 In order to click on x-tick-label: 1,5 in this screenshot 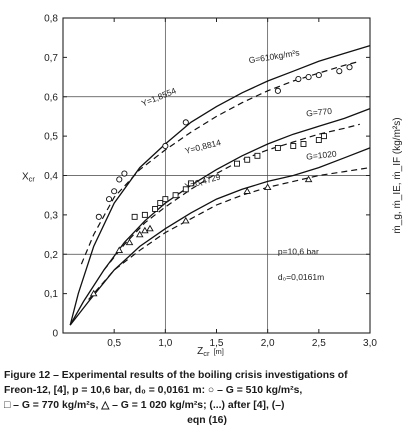, I will do `click(217, 343)`.